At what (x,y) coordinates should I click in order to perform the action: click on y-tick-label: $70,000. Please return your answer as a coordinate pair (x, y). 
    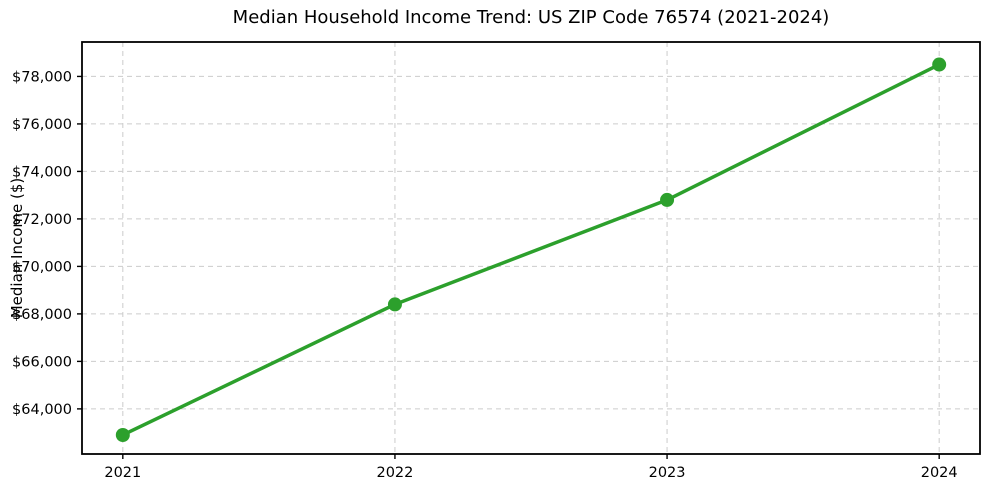
    Looking at the image, I should click on (42, 267).